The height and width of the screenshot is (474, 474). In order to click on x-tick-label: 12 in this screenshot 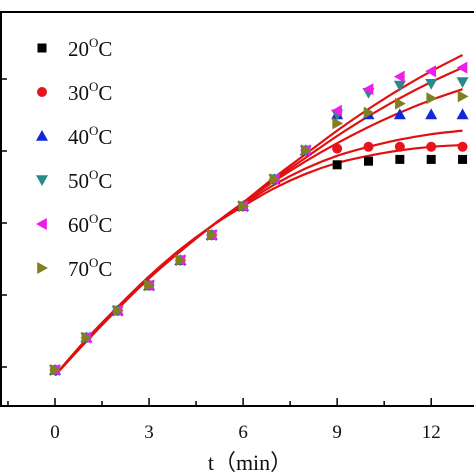, I will do `click(431, 432)`.